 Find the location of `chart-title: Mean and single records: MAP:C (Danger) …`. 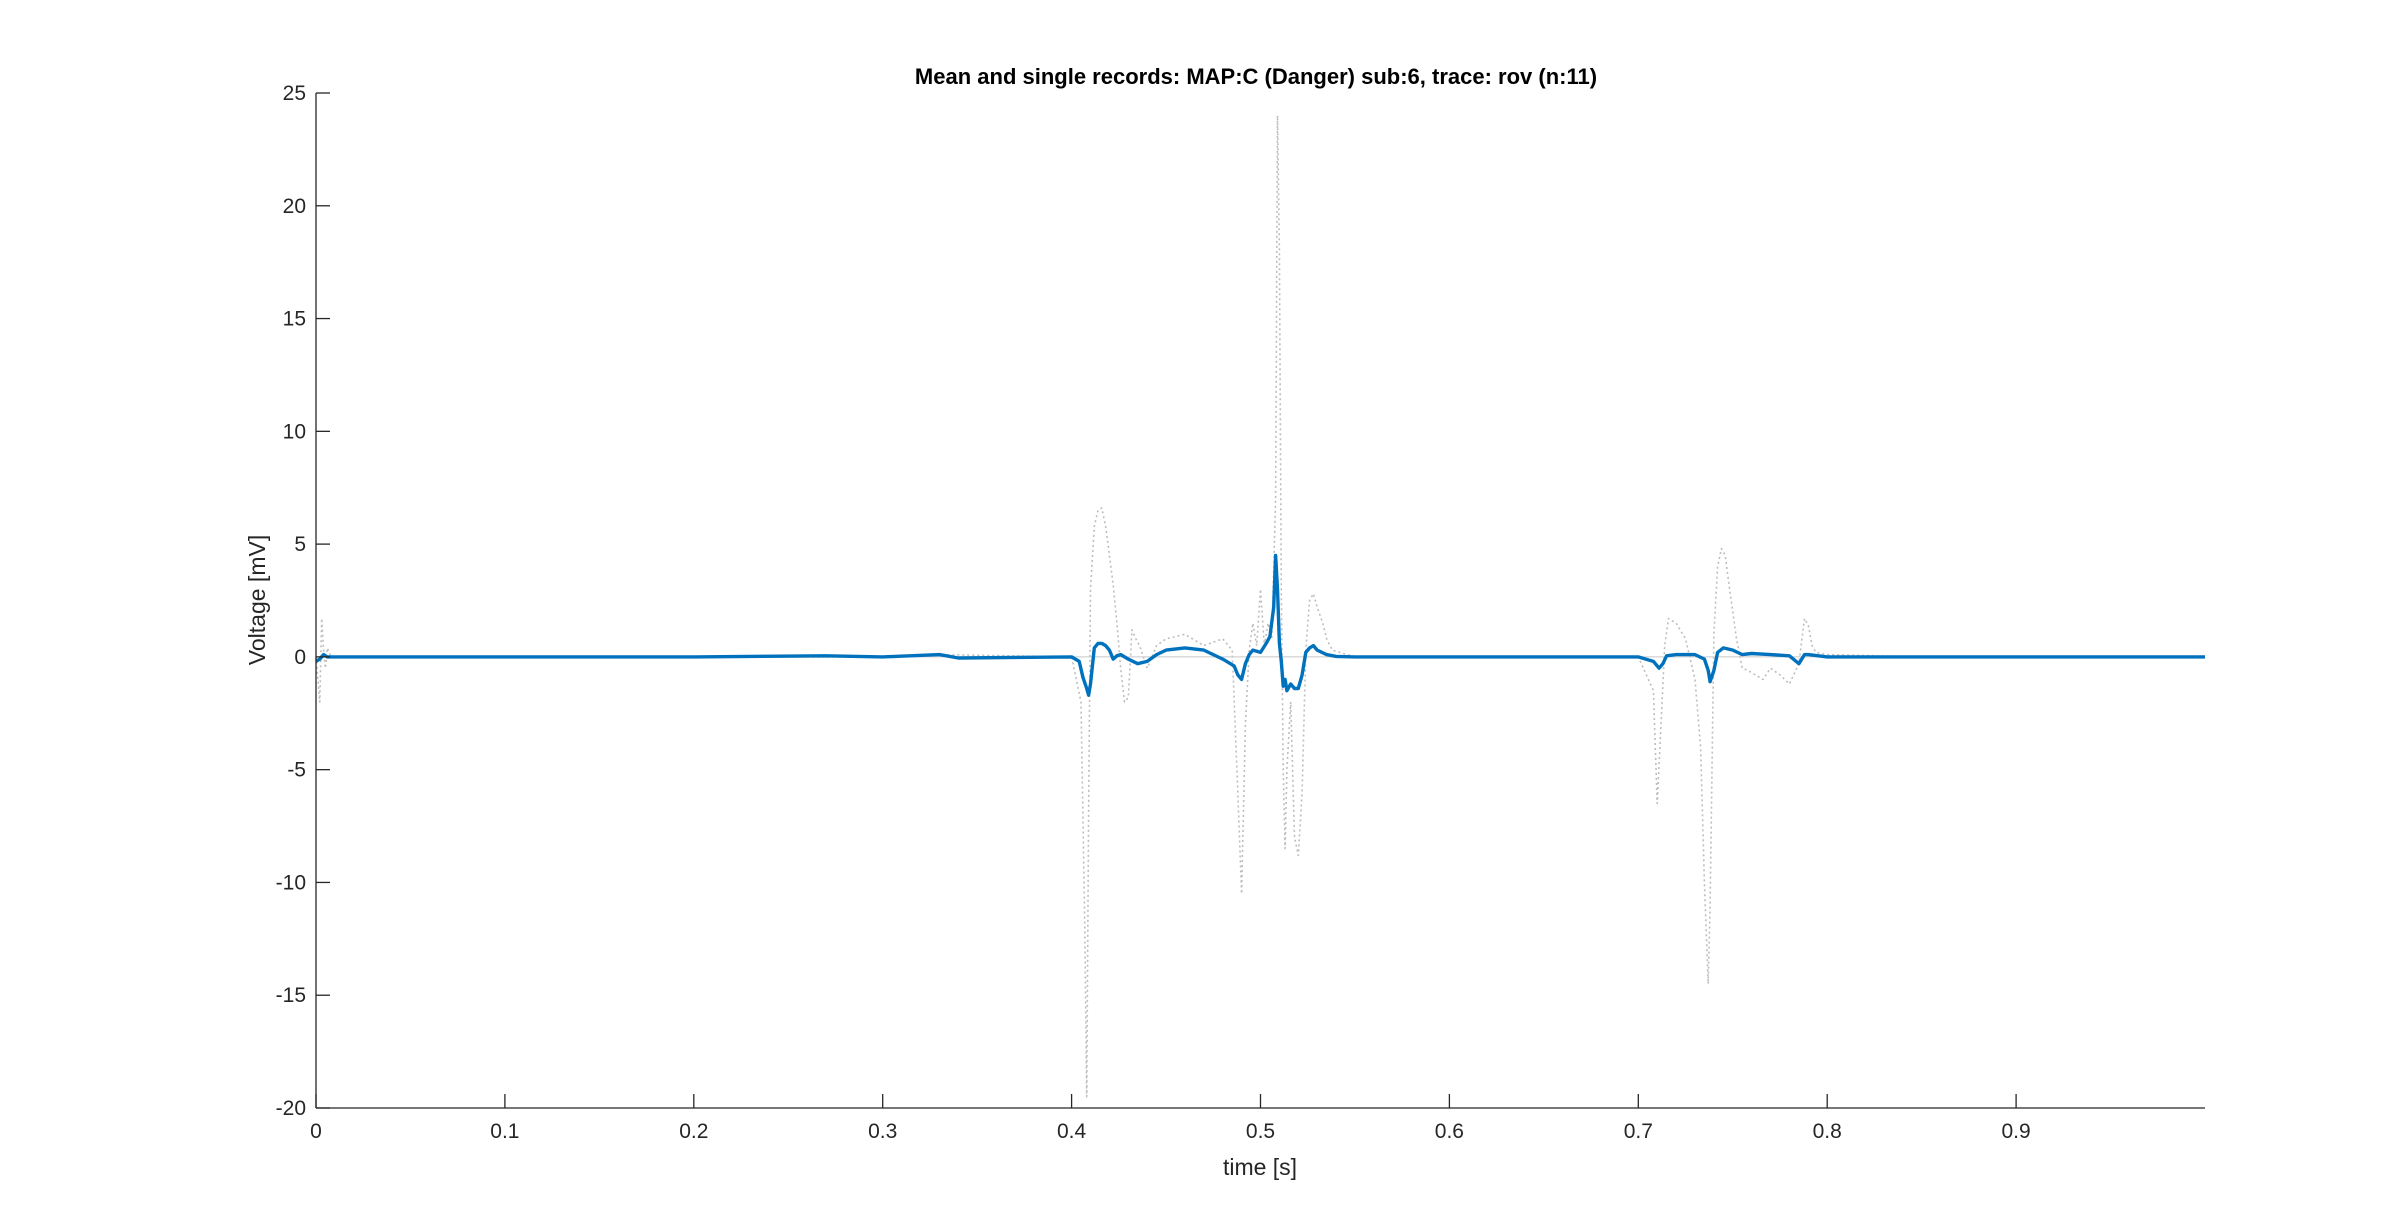

chart-title: Mean and single records: MAP:C (Danger) … is located at coordinates (1256, 76).